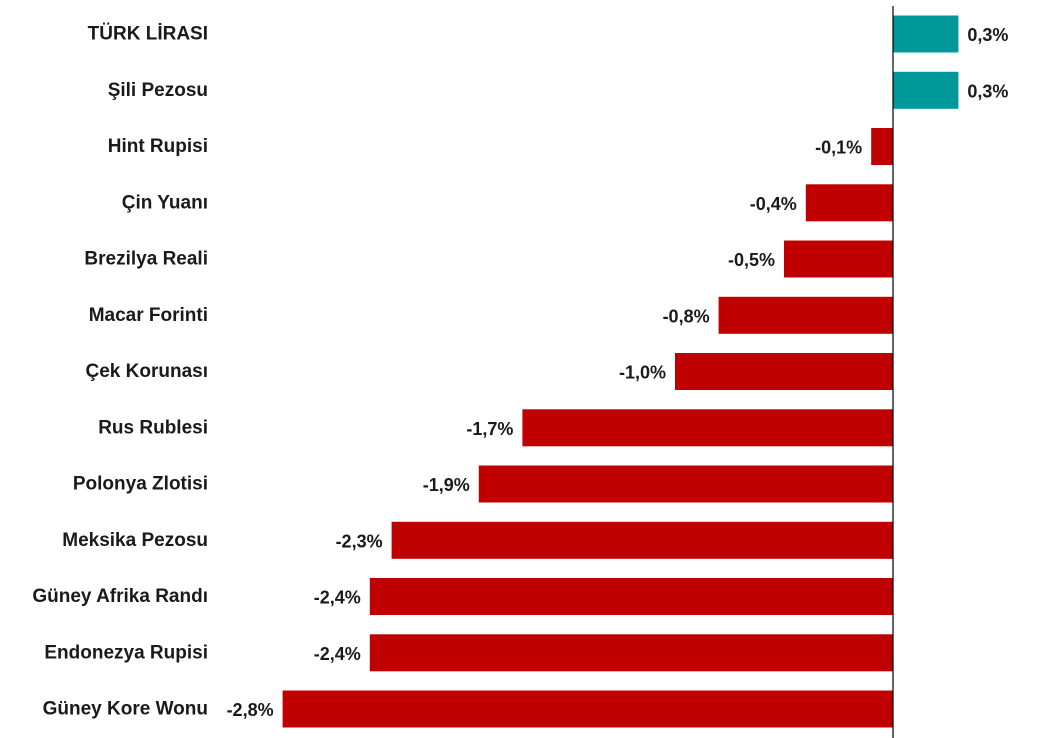 The width and height of the screenshot is (1057, 738). I want to click on category-label: Çek Korunası, so click(147, 371).